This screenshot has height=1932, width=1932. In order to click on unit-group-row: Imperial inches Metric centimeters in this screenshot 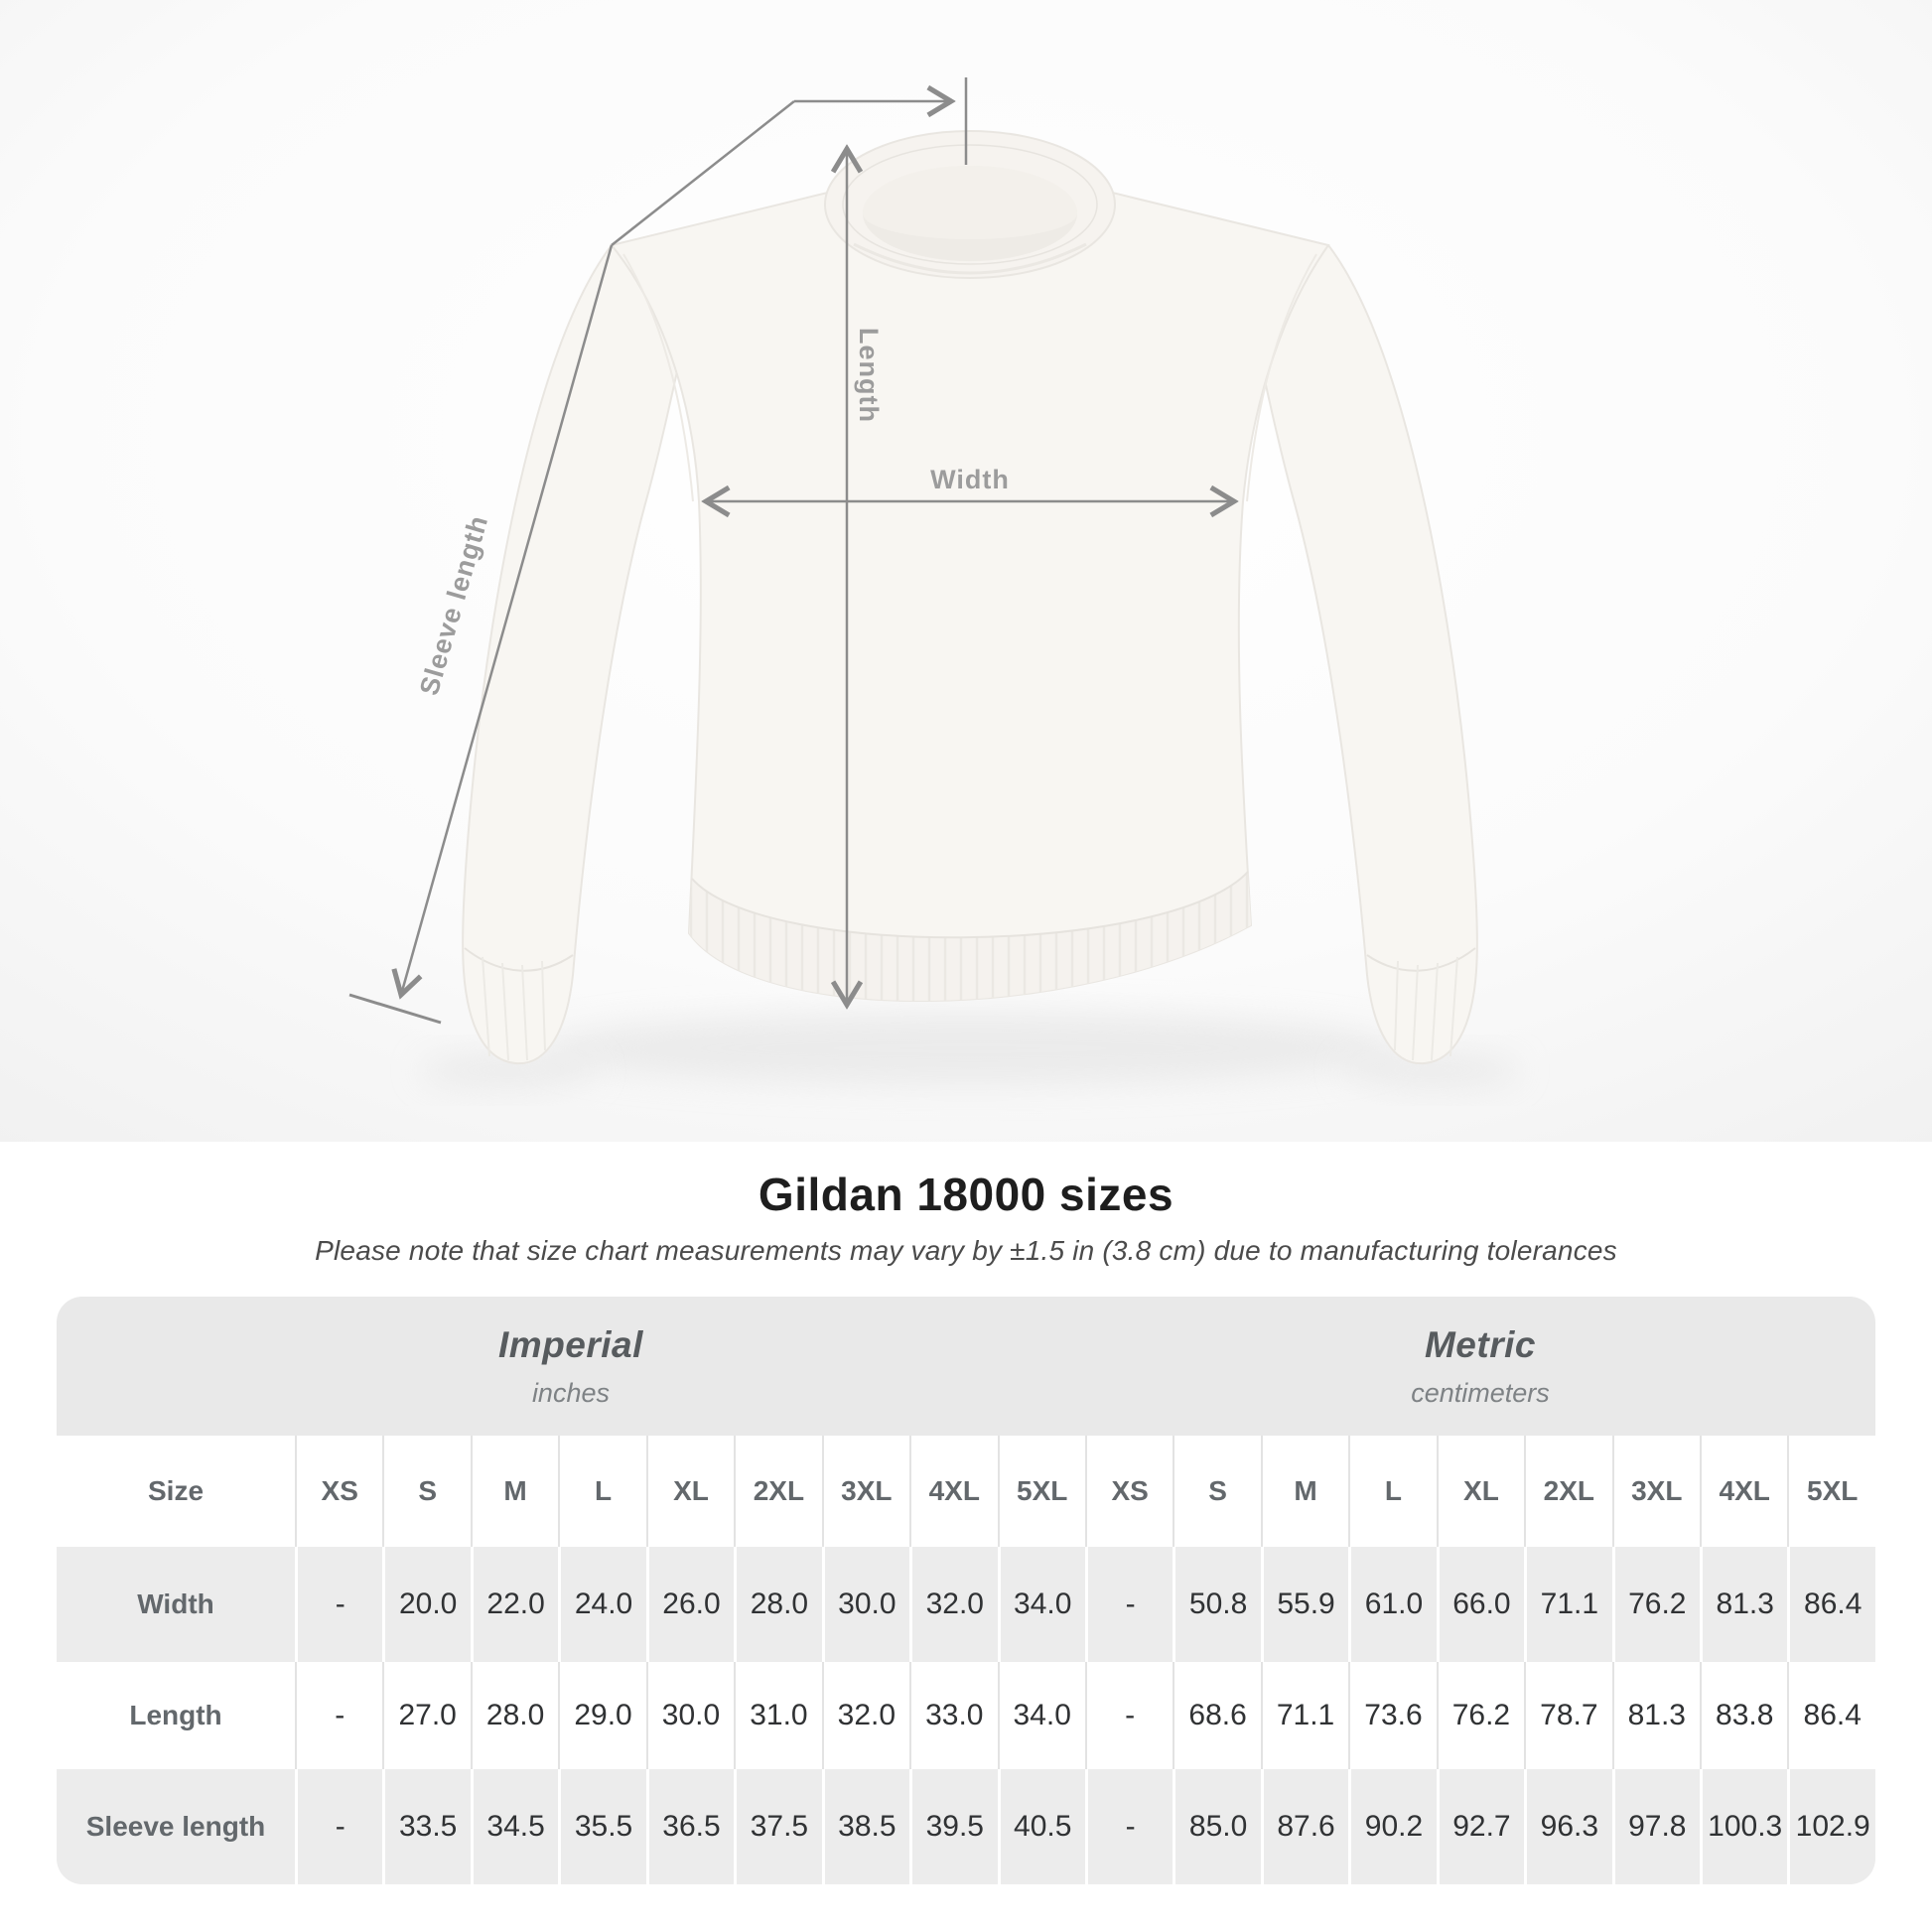, I will do `click(966, 1366)`.